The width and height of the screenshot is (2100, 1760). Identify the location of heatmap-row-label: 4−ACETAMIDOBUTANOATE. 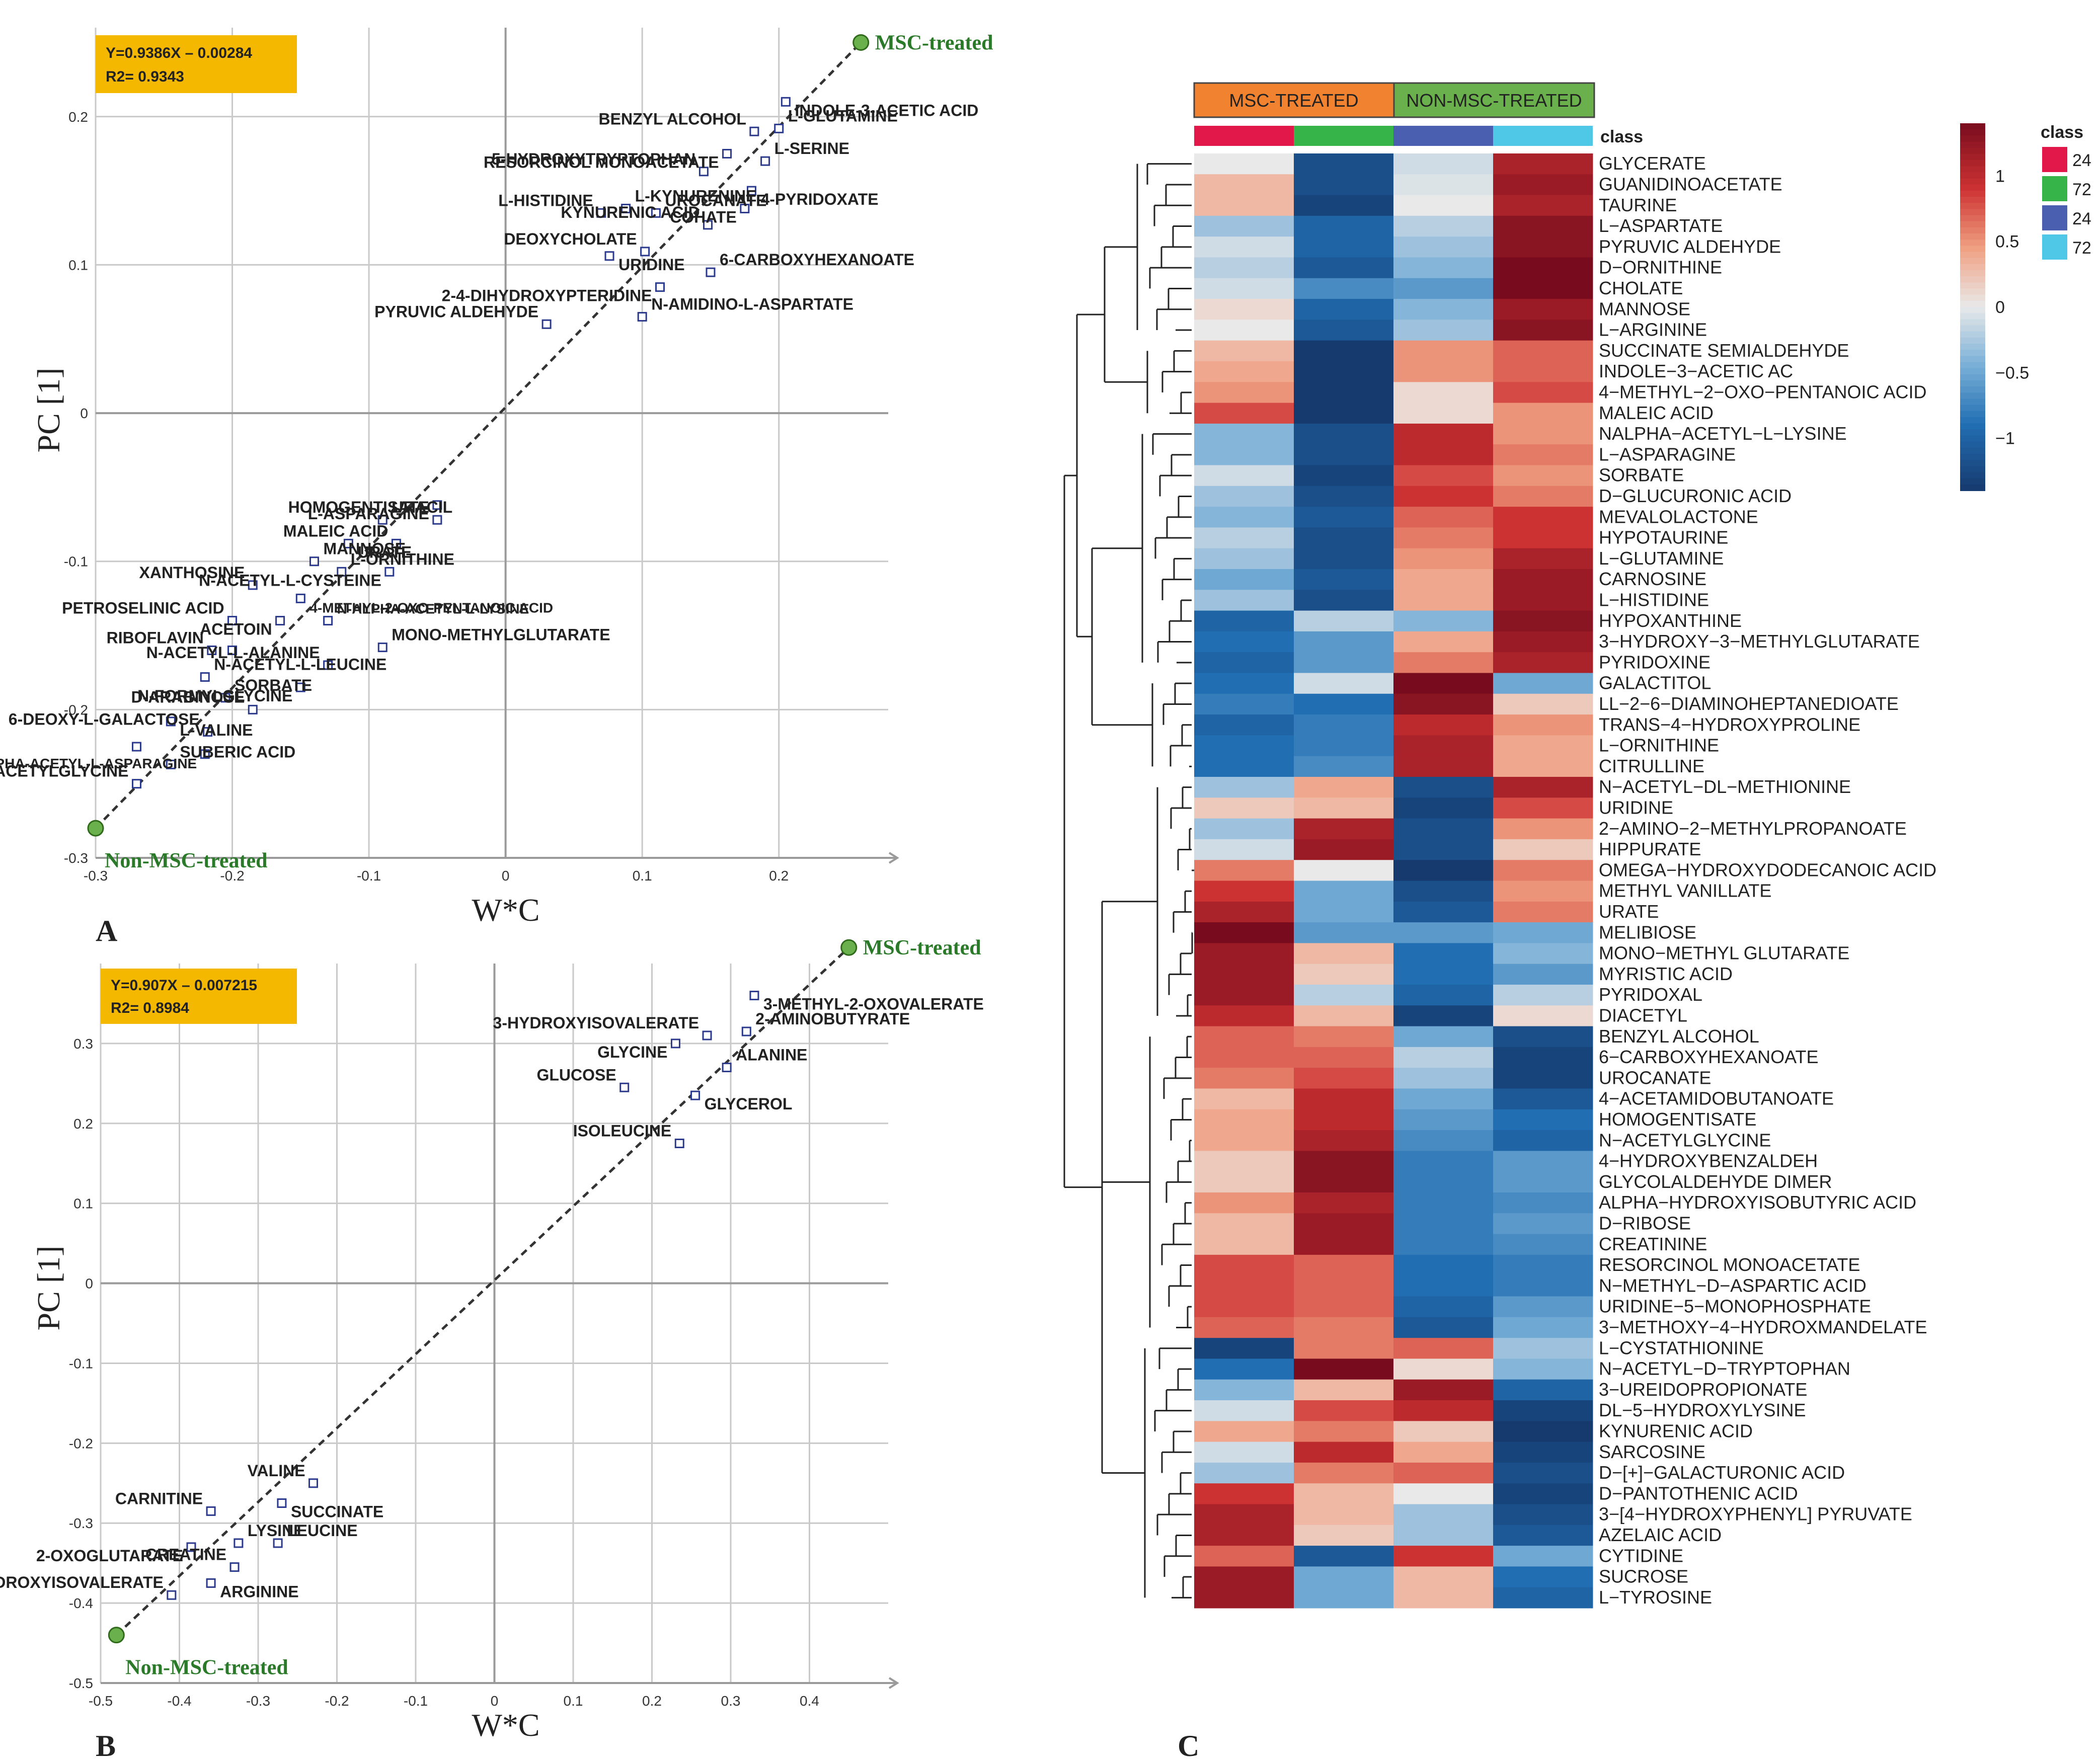
(1716, 1098).